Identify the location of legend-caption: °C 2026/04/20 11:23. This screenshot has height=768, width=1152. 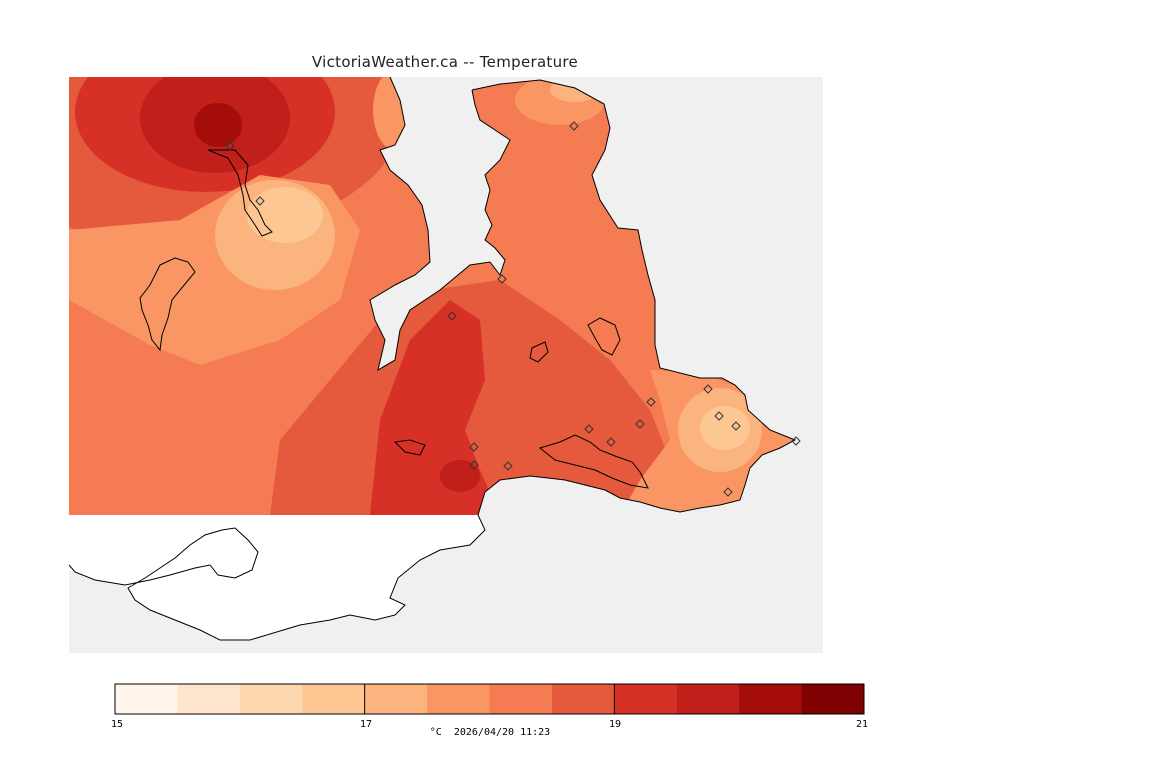
(490, 732).